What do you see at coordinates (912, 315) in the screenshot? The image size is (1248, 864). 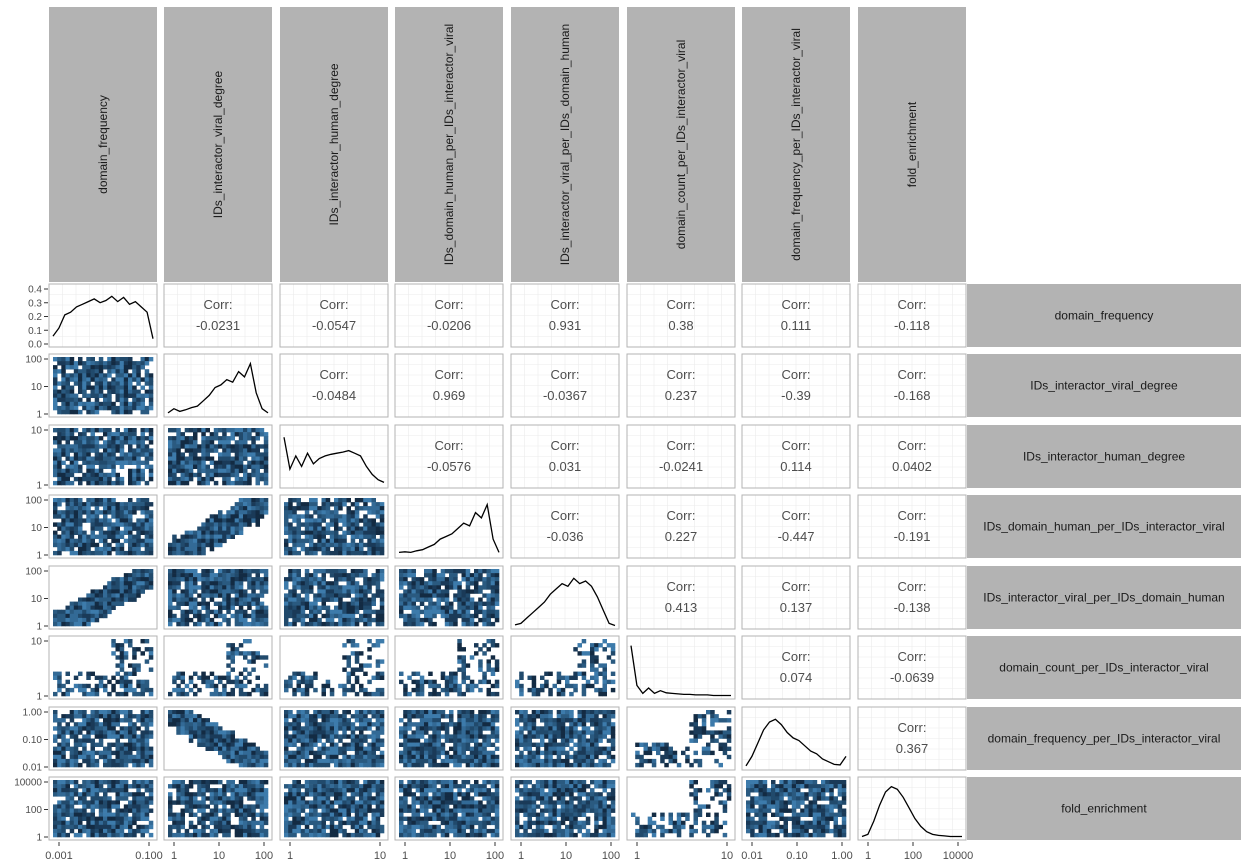 I see `correlation-panel: Corr: -0.118` at bounding box center [912, 315].